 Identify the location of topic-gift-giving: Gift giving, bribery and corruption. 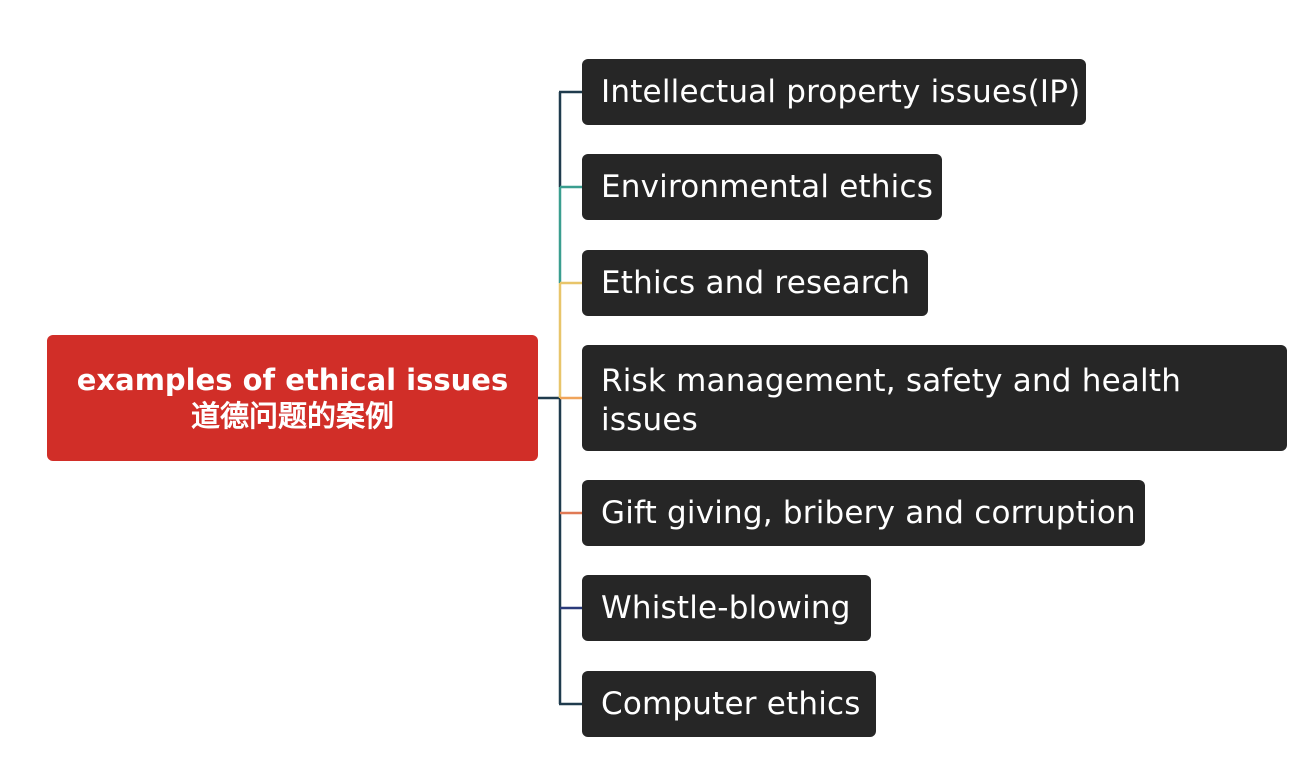
(863, 513).